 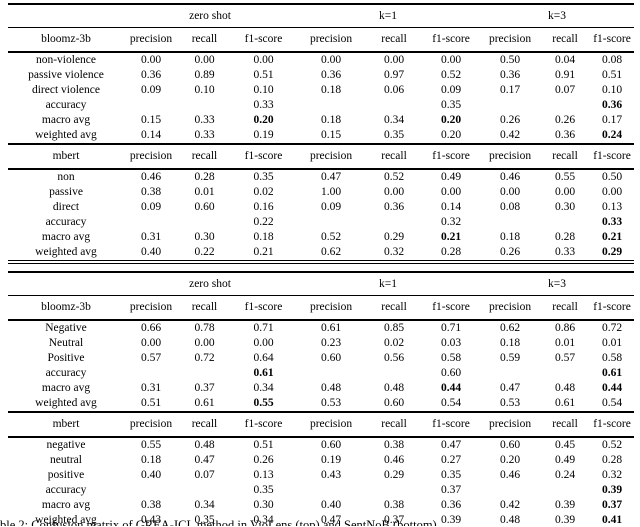 I want to click on row-label: Negative, so click(x=66, y=328).